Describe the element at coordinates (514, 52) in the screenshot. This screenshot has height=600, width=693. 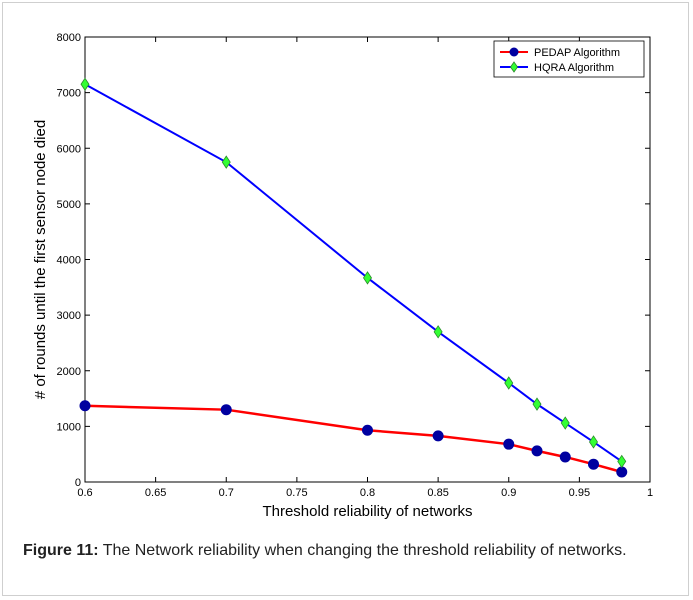
I see `legend-marker-pedap` at that location.